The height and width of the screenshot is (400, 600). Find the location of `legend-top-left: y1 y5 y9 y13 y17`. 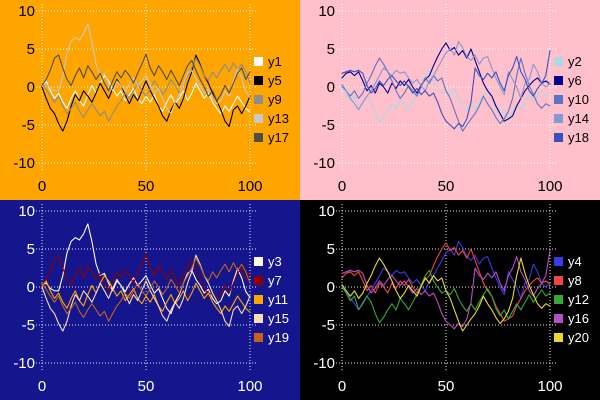

legend-top-left: y1 y5 y9 y13 y17 is located at coordinates (271, 99).